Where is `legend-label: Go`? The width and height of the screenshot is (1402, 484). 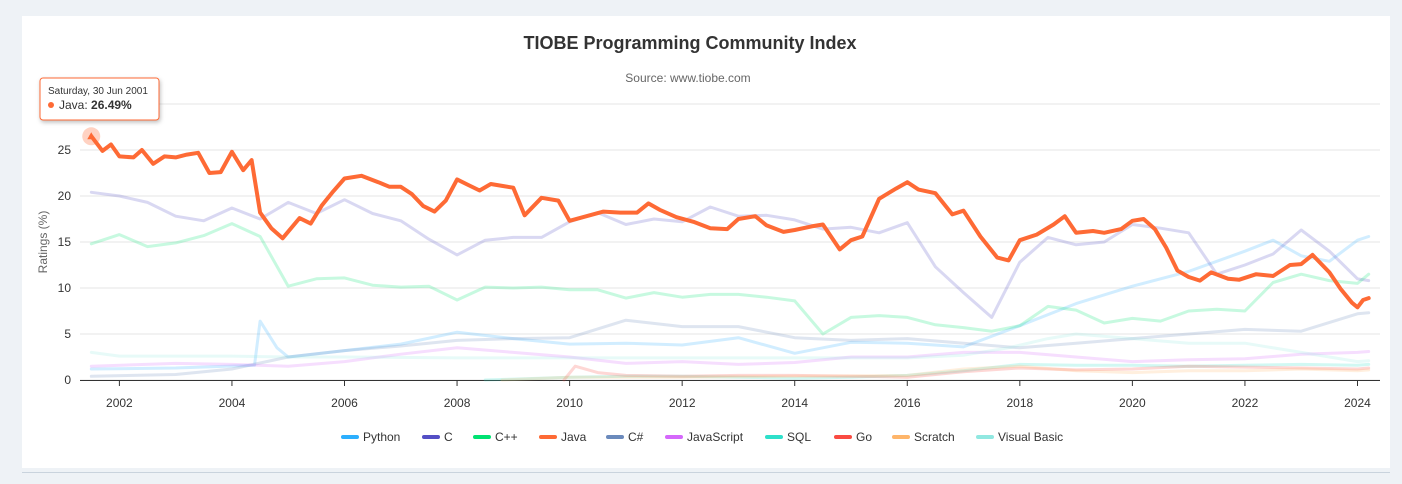
legend-label: Go is located at coordinates (864, 437).